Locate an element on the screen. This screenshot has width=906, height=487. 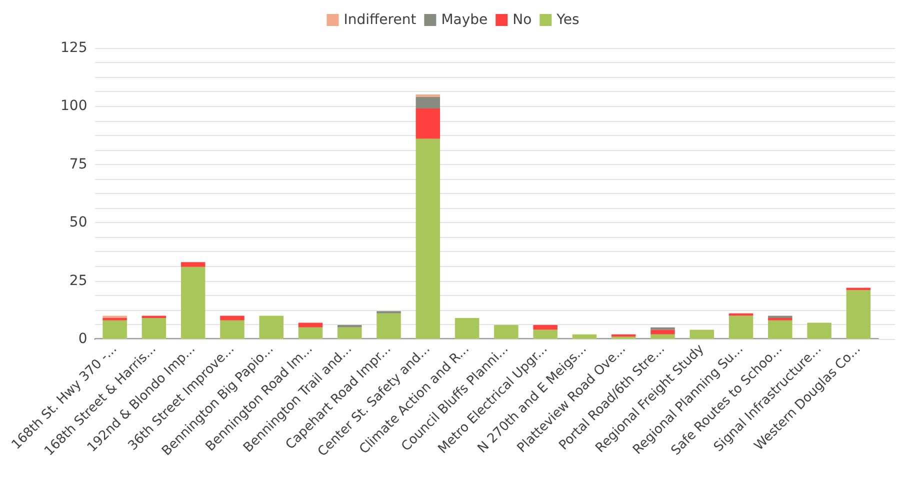
y-tick-label: 75 is located at coordinates (78, 164).